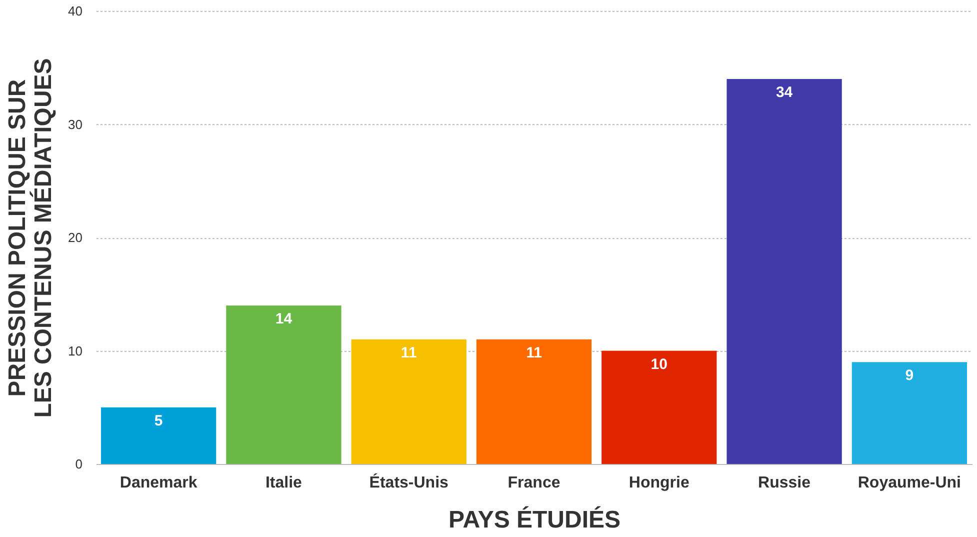 This screenshot has width=977, height=537. Describe the element at coordinates (283, 483) in the screenshot. I see `x-tick-label: Italie` at that location.